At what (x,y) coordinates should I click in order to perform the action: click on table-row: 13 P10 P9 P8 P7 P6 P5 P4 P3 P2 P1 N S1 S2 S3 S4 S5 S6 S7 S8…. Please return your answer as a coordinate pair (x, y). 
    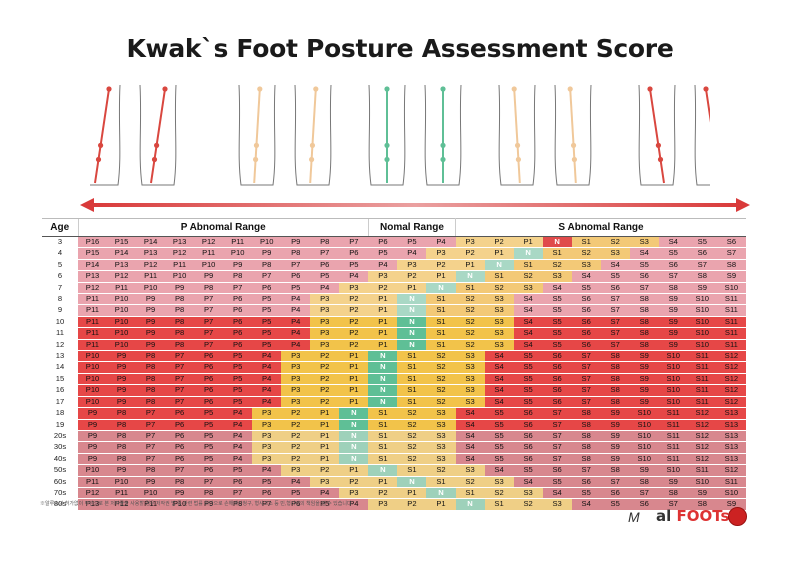
    Looking at the image, I should click on (394, 356).